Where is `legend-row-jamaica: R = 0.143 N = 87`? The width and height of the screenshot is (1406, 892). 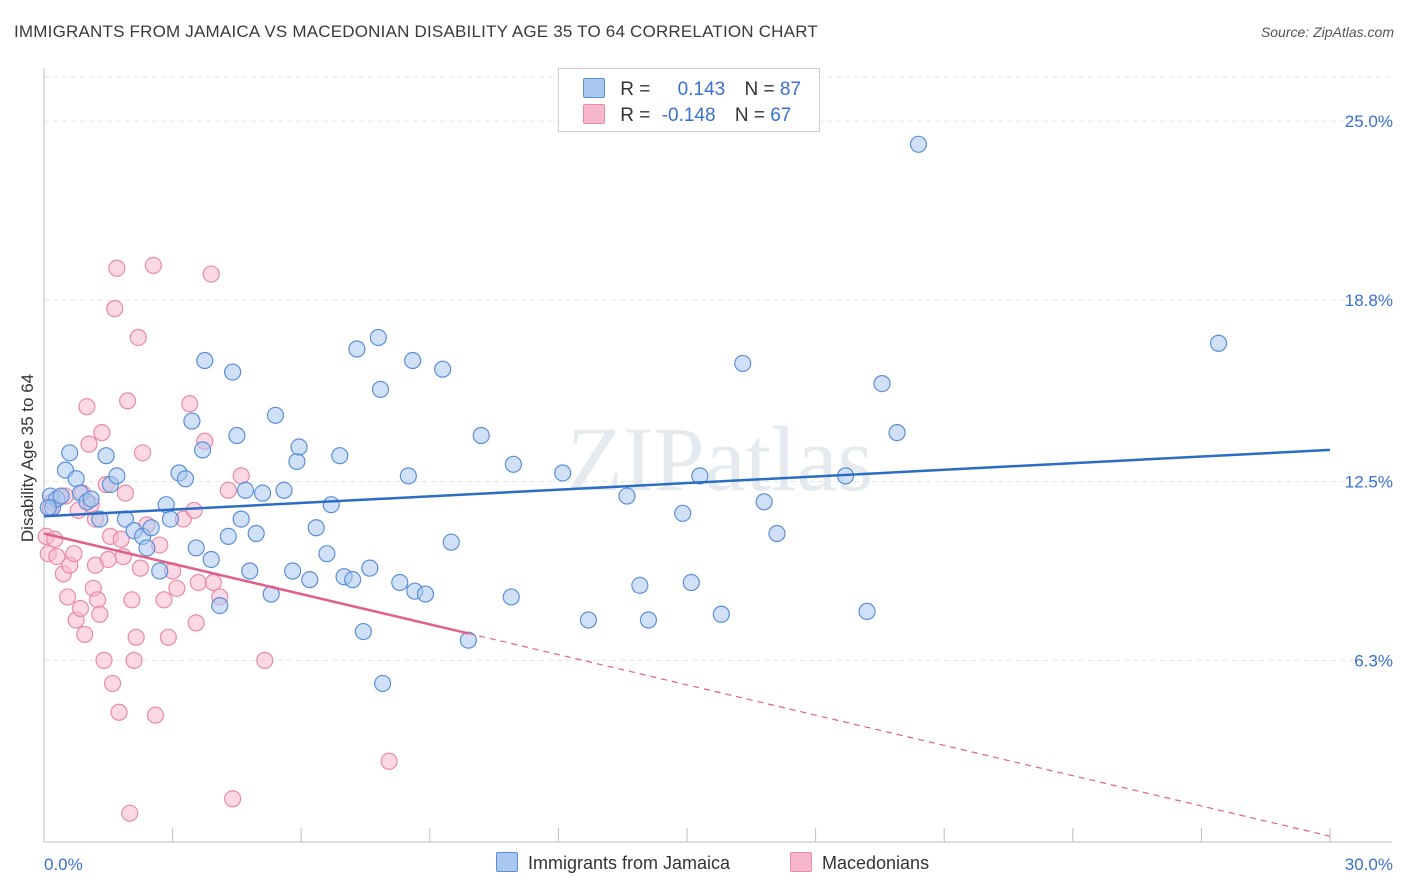
legend-row-jamaica: R = 0.143 N = 87 is located at coordinates (692, 90).